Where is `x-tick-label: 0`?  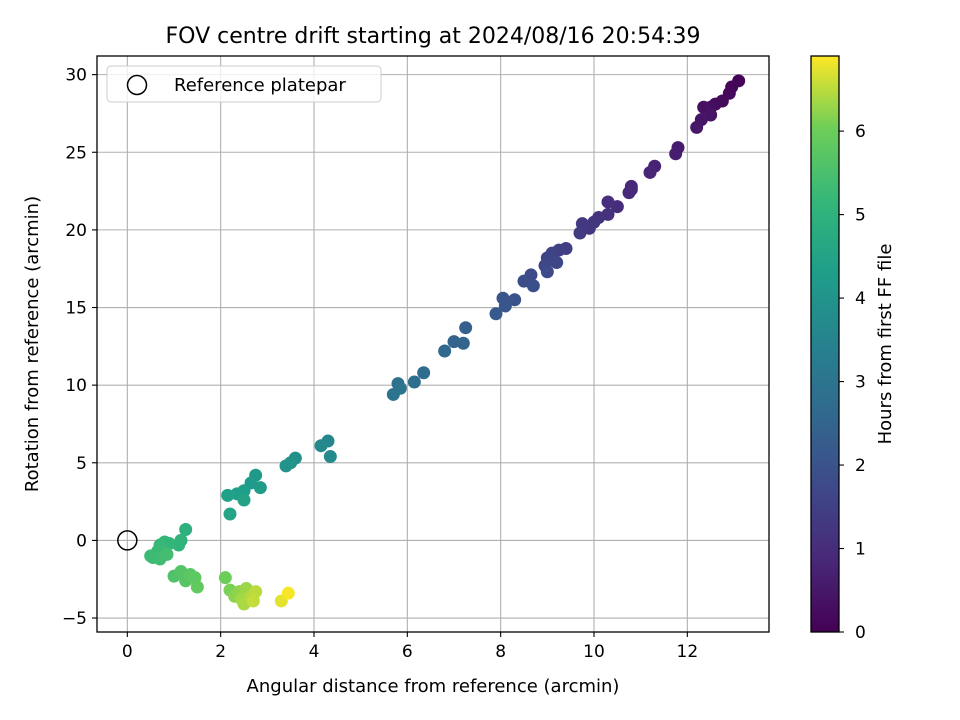 x-tick-label: 0 is located at coordinates (127, 652).